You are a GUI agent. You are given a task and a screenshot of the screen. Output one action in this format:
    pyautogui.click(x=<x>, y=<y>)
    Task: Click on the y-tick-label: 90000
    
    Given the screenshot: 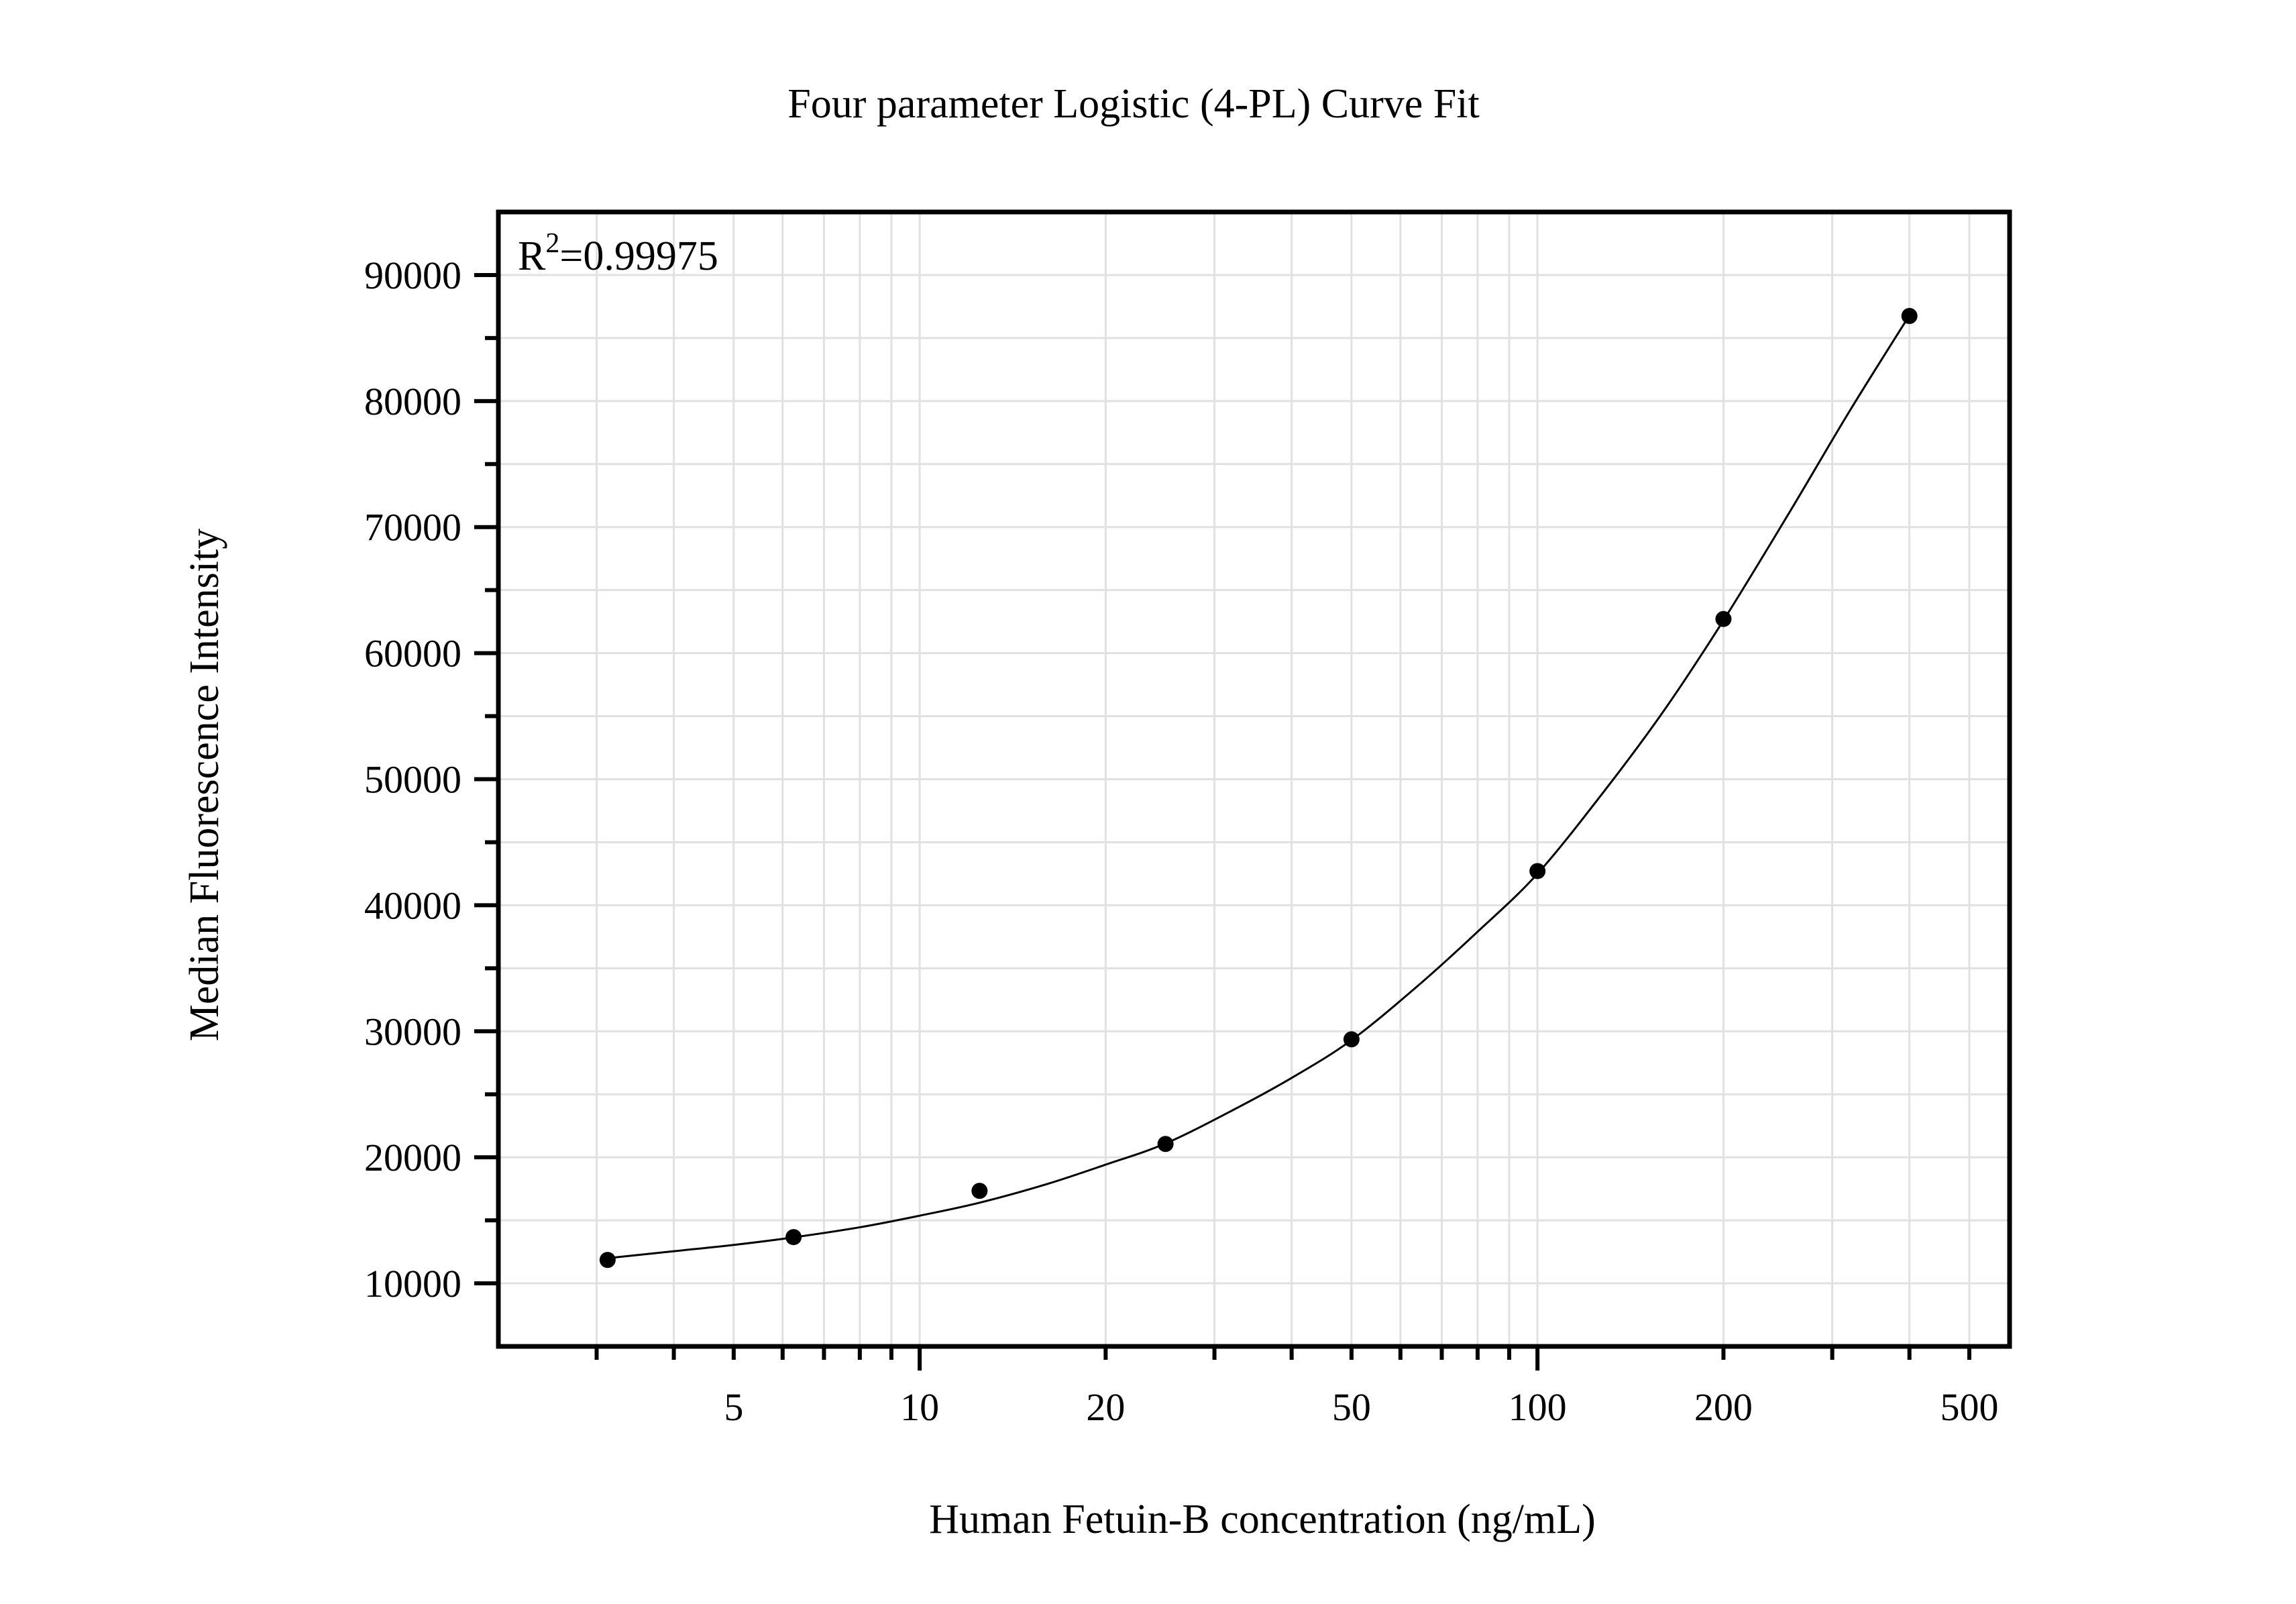 What is the action you would take?
    pyautogui.click(x=413, y=275)
    